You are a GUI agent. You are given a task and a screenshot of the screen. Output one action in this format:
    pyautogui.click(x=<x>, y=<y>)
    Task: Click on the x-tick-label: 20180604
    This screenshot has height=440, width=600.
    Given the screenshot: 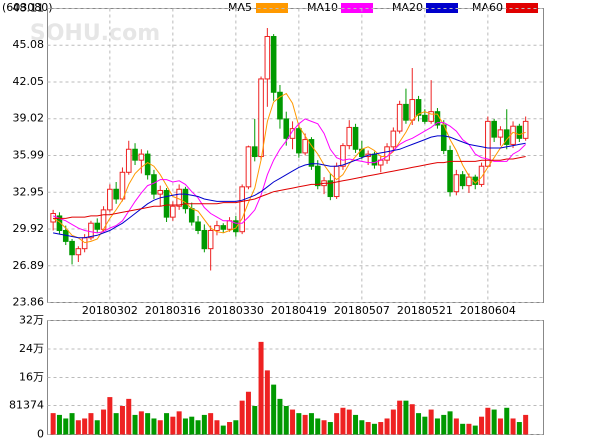 What is the action you would take?
    pyautogui.click(x=488, y=310)
    